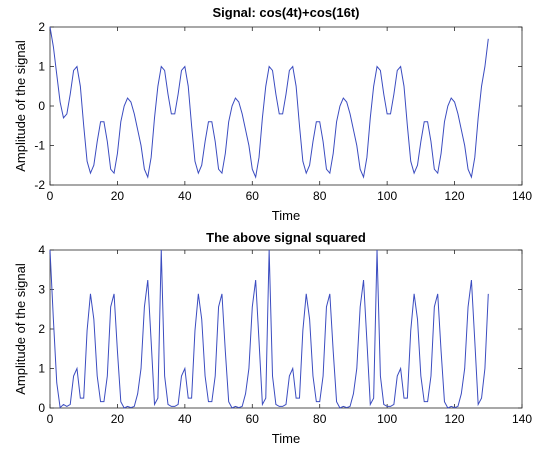 Image resolution: width=550 pixels, height=453 pixels. I want to click on y-tick-label: 3, so click(41, 290).